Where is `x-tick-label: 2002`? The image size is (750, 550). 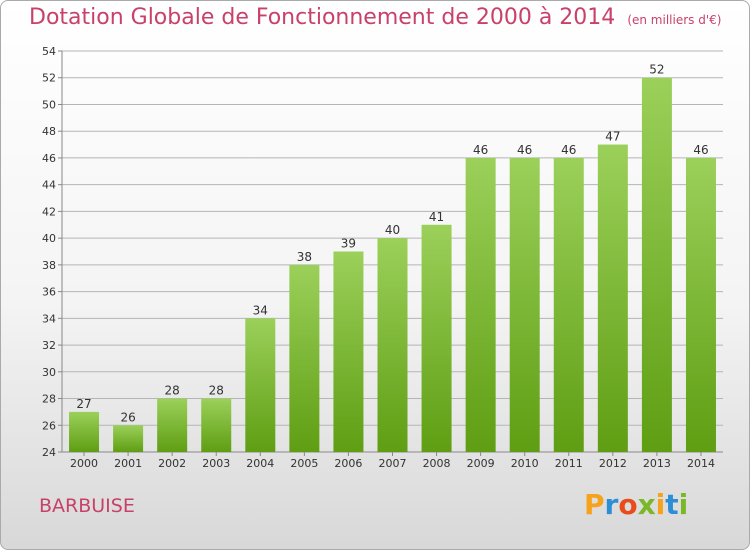 x-tick-label: 2002 is located at coordinates (172, 463).